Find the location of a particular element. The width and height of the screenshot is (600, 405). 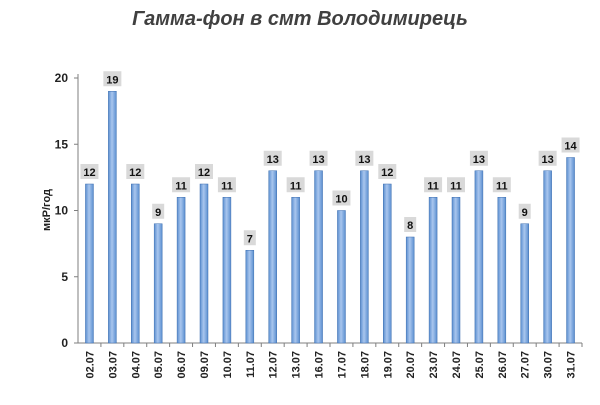

x-tick-label: 16.07 is located at coordinates (320, 365).